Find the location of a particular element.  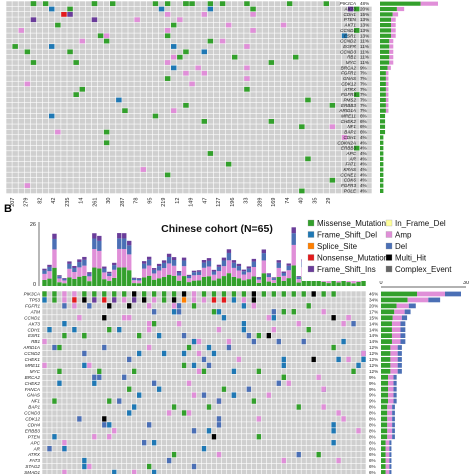

gene-label: FGFR4 is located at coordinates (349, 94).